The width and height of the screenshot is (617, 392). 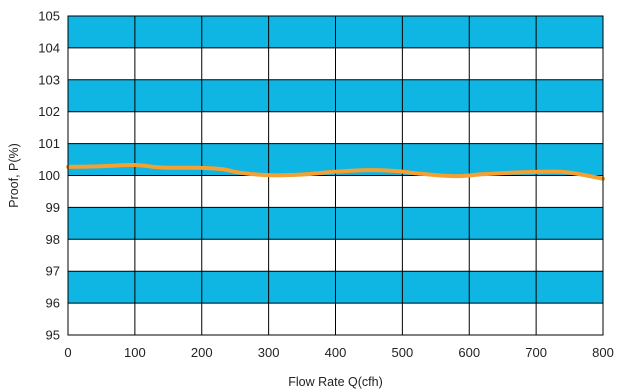 I want to click on y-tick-label: 104, so click(x=49, y=47).